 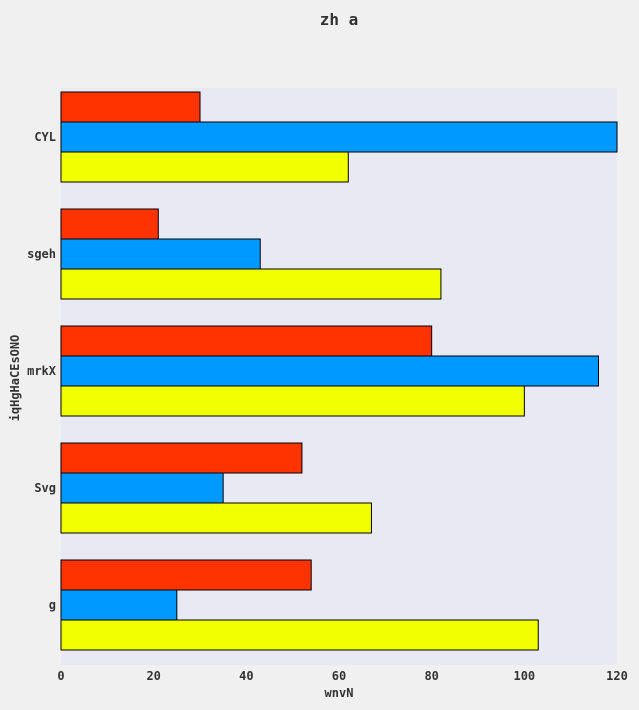 I want to click on x-tick-labels: 0 20 40 60 80 100 120, so click(x=342, y=676).